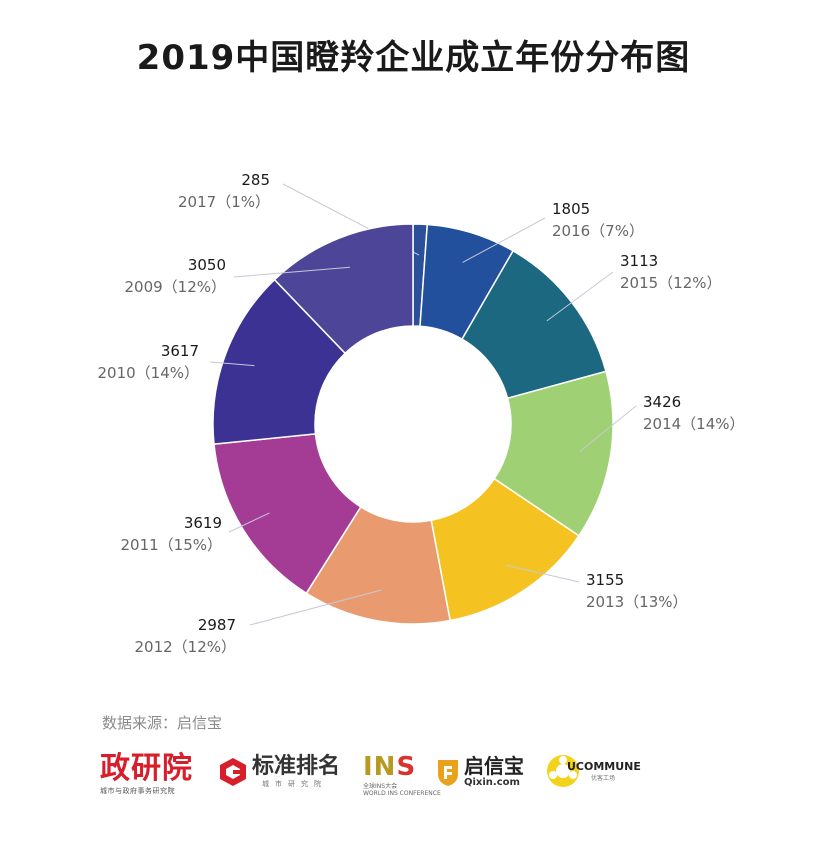  What do you see at coordinates (232, 364) in the screenshot?
I see `leader-line-2010` at bounding box center [232, 364].